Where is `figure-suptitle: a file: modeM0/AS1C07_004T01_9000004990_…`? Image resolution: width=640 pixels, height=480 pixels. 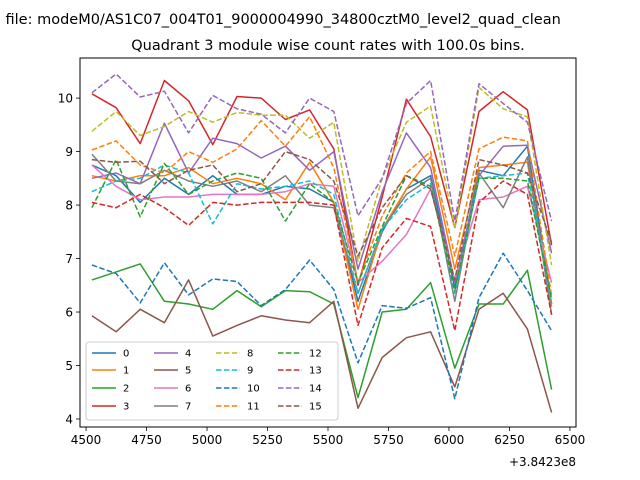
figure-suptitle: a file: modeM0/AS1C07_004T01_9000004990_… is located at coordinates (280, 20).